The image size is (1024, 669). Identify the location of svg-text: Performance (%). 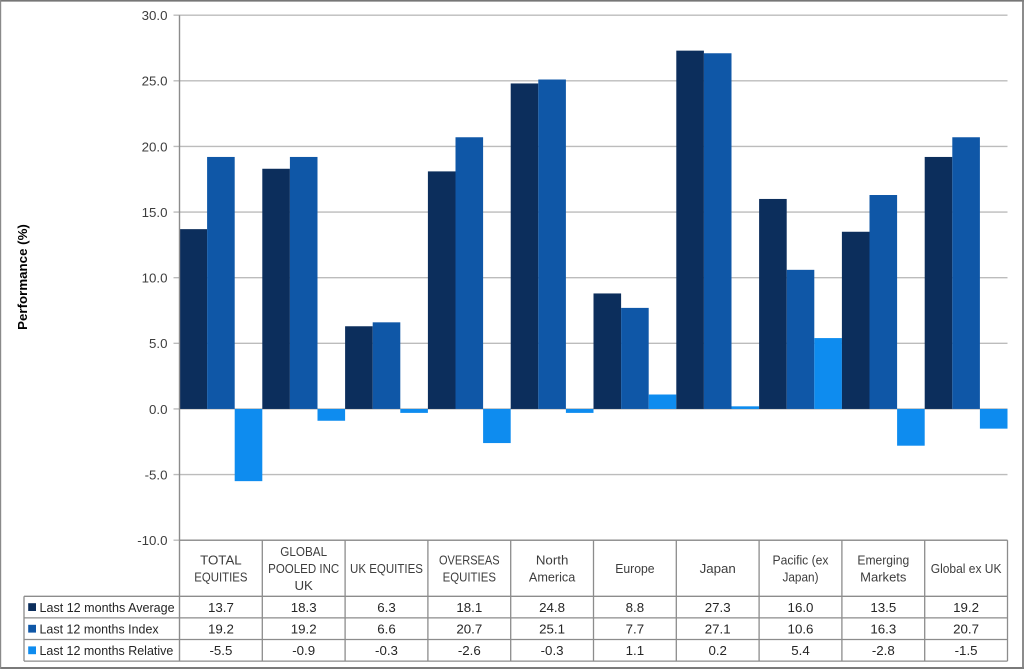
(22, 277).